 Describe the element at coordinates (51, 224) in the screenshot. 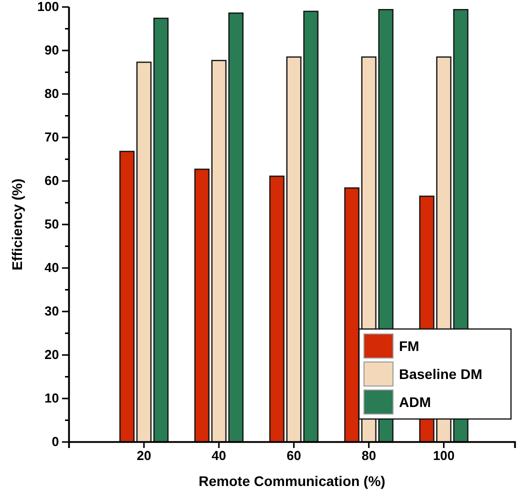

I see `y-tick-label: 50` at that location.